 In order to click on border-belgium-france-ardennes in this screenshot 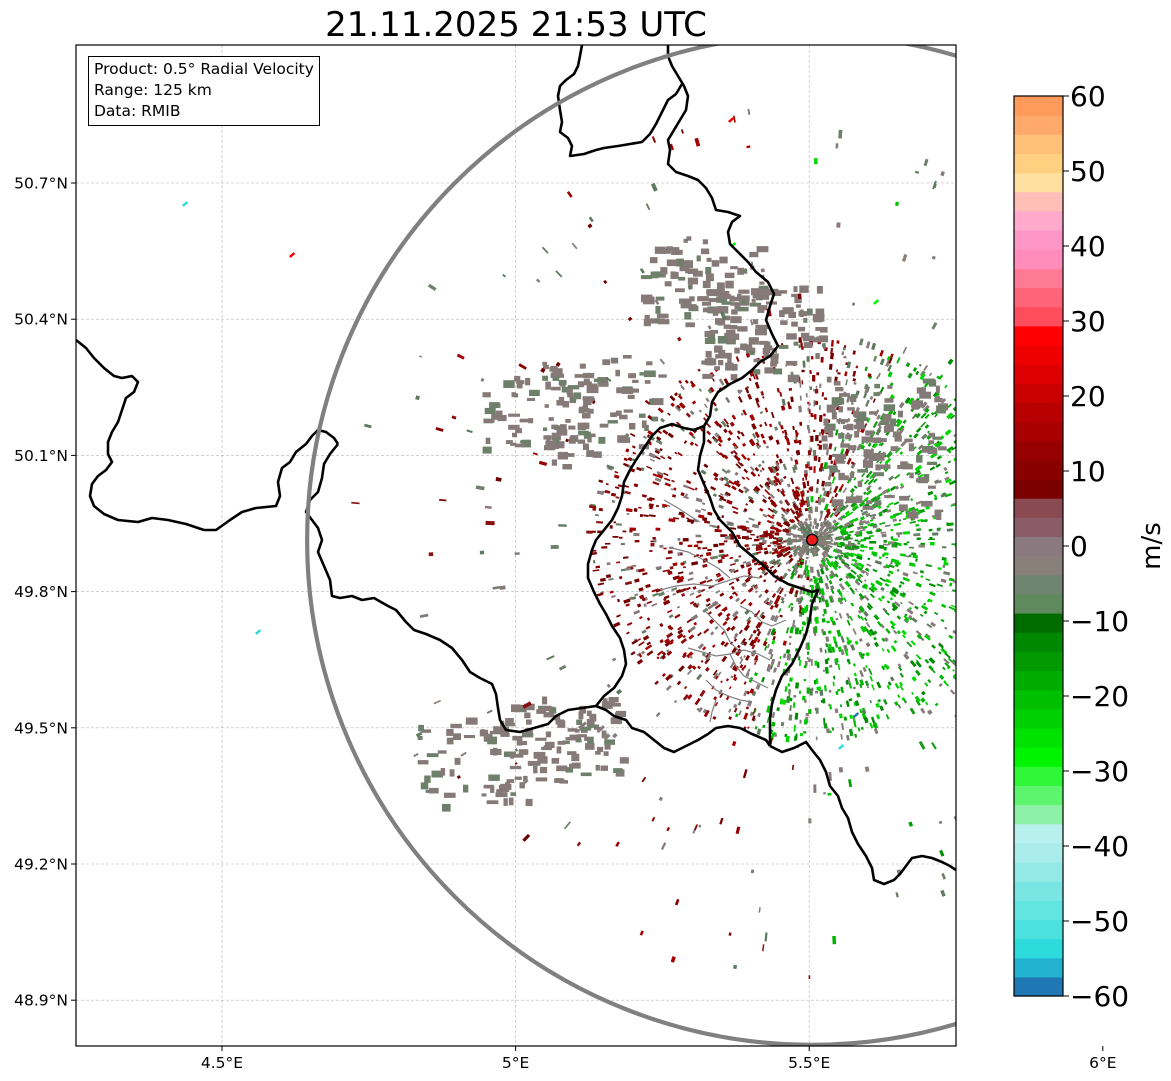, I will do `click(538, 598)`.